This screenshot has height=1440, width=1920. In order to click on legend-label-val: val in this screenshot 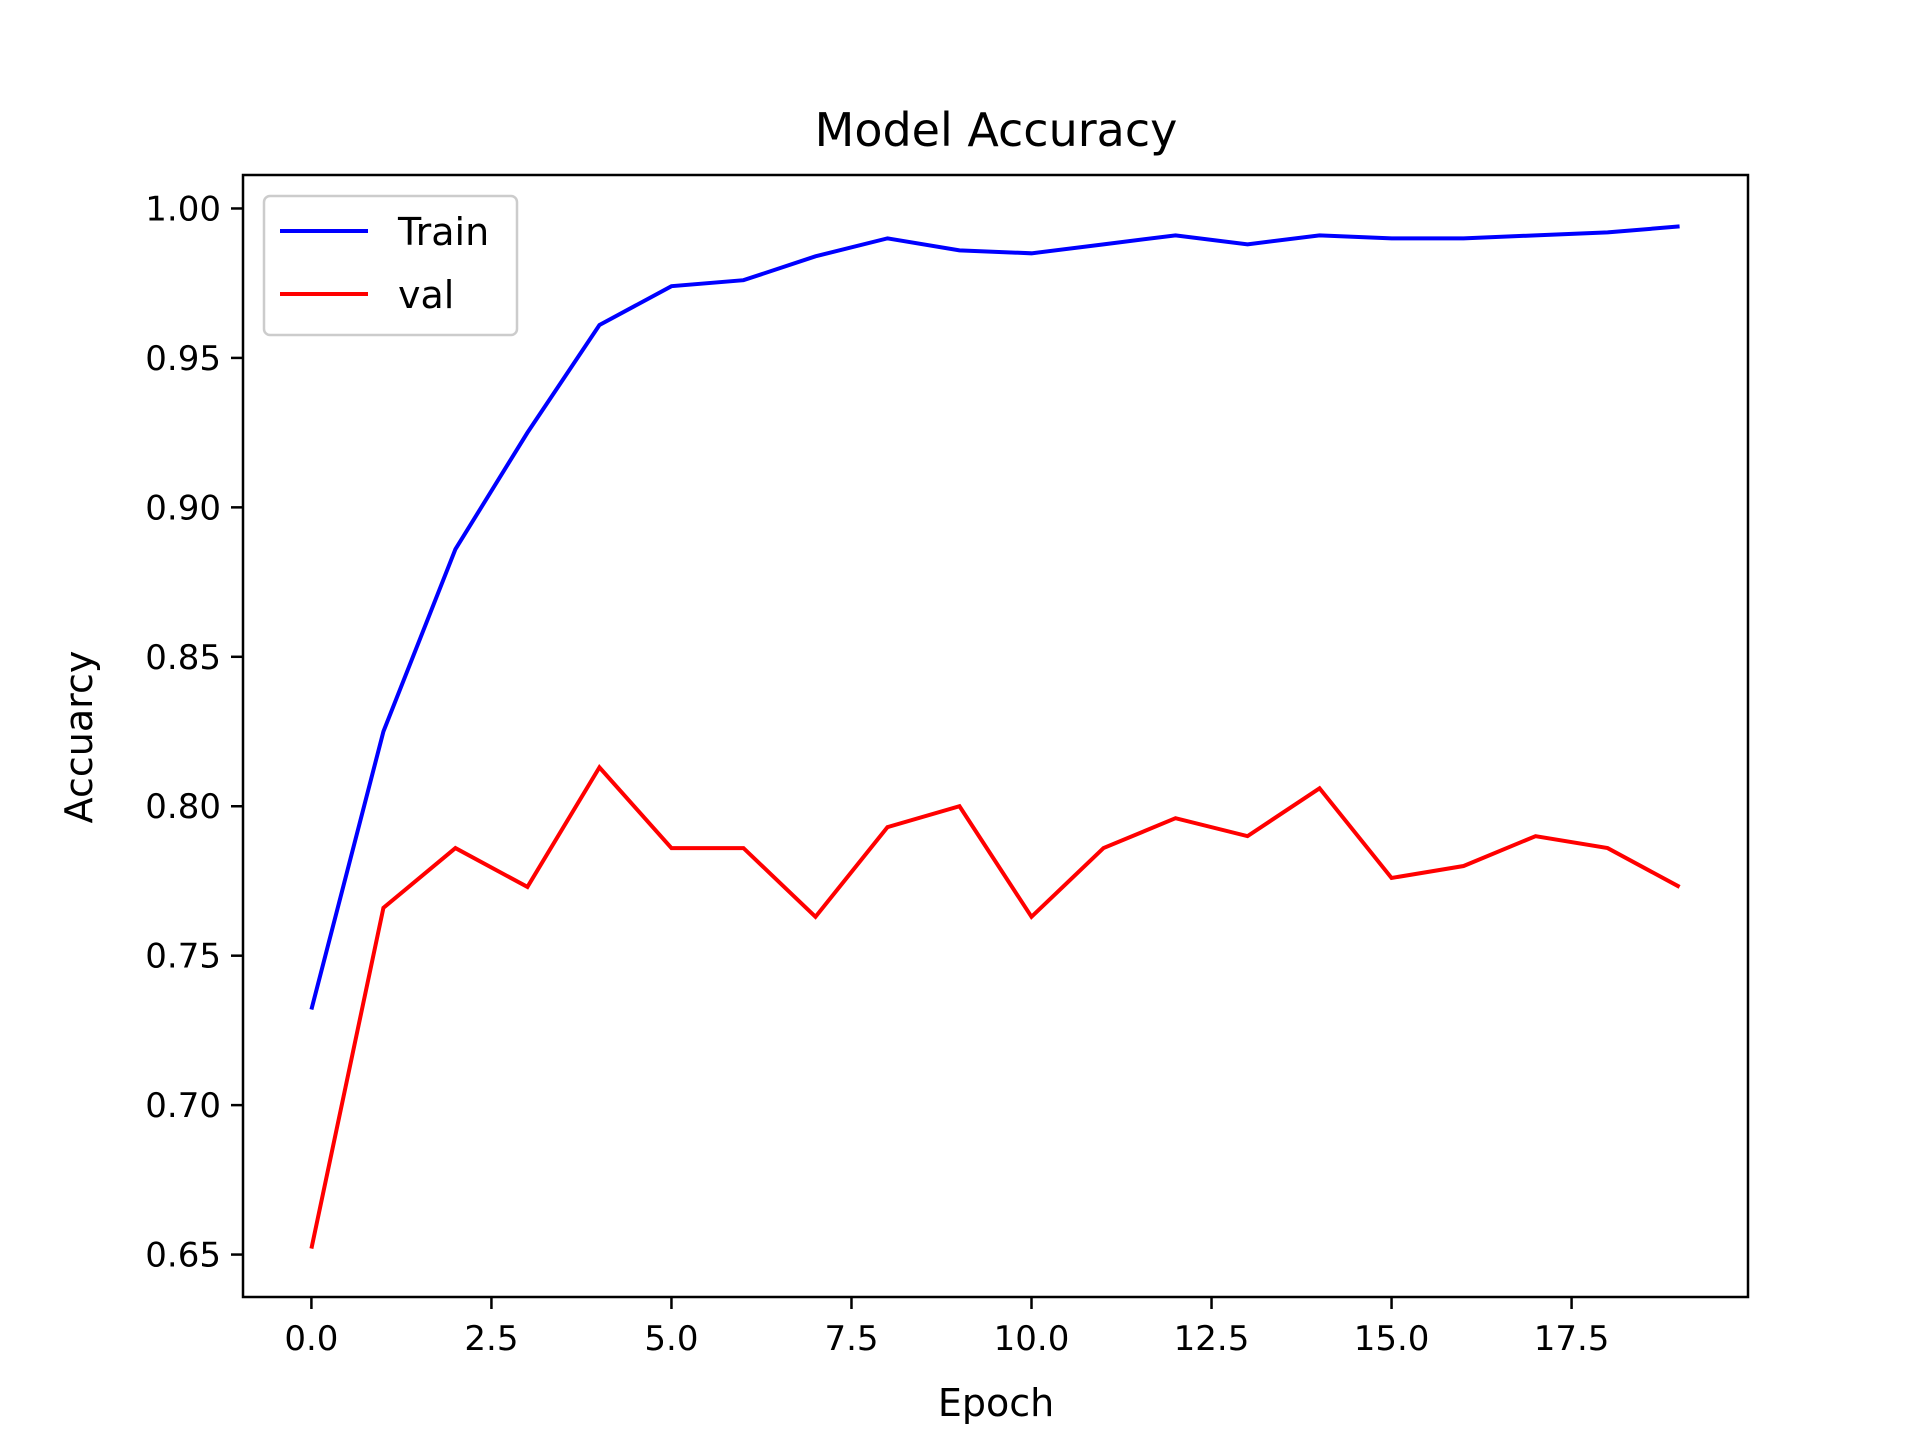, I will do `click(426, 295)`.